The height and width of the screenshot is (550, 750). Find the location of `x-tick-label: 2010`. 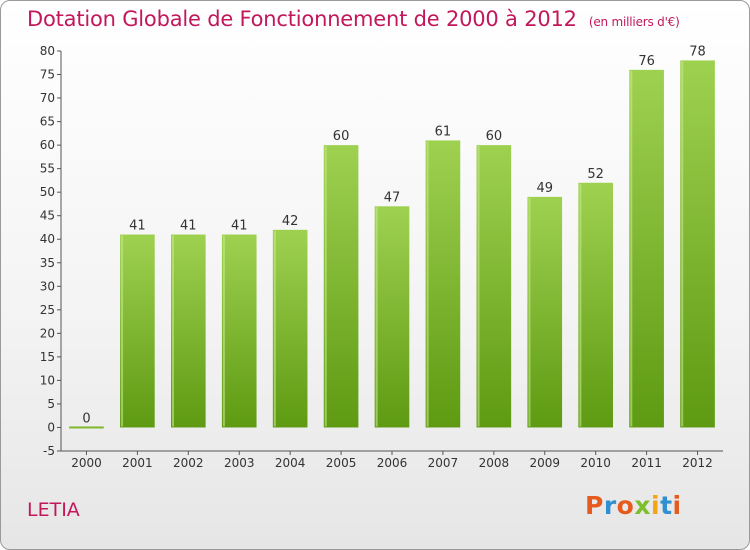

x-tick-label: 2010 is located at coordinates (595, 463).